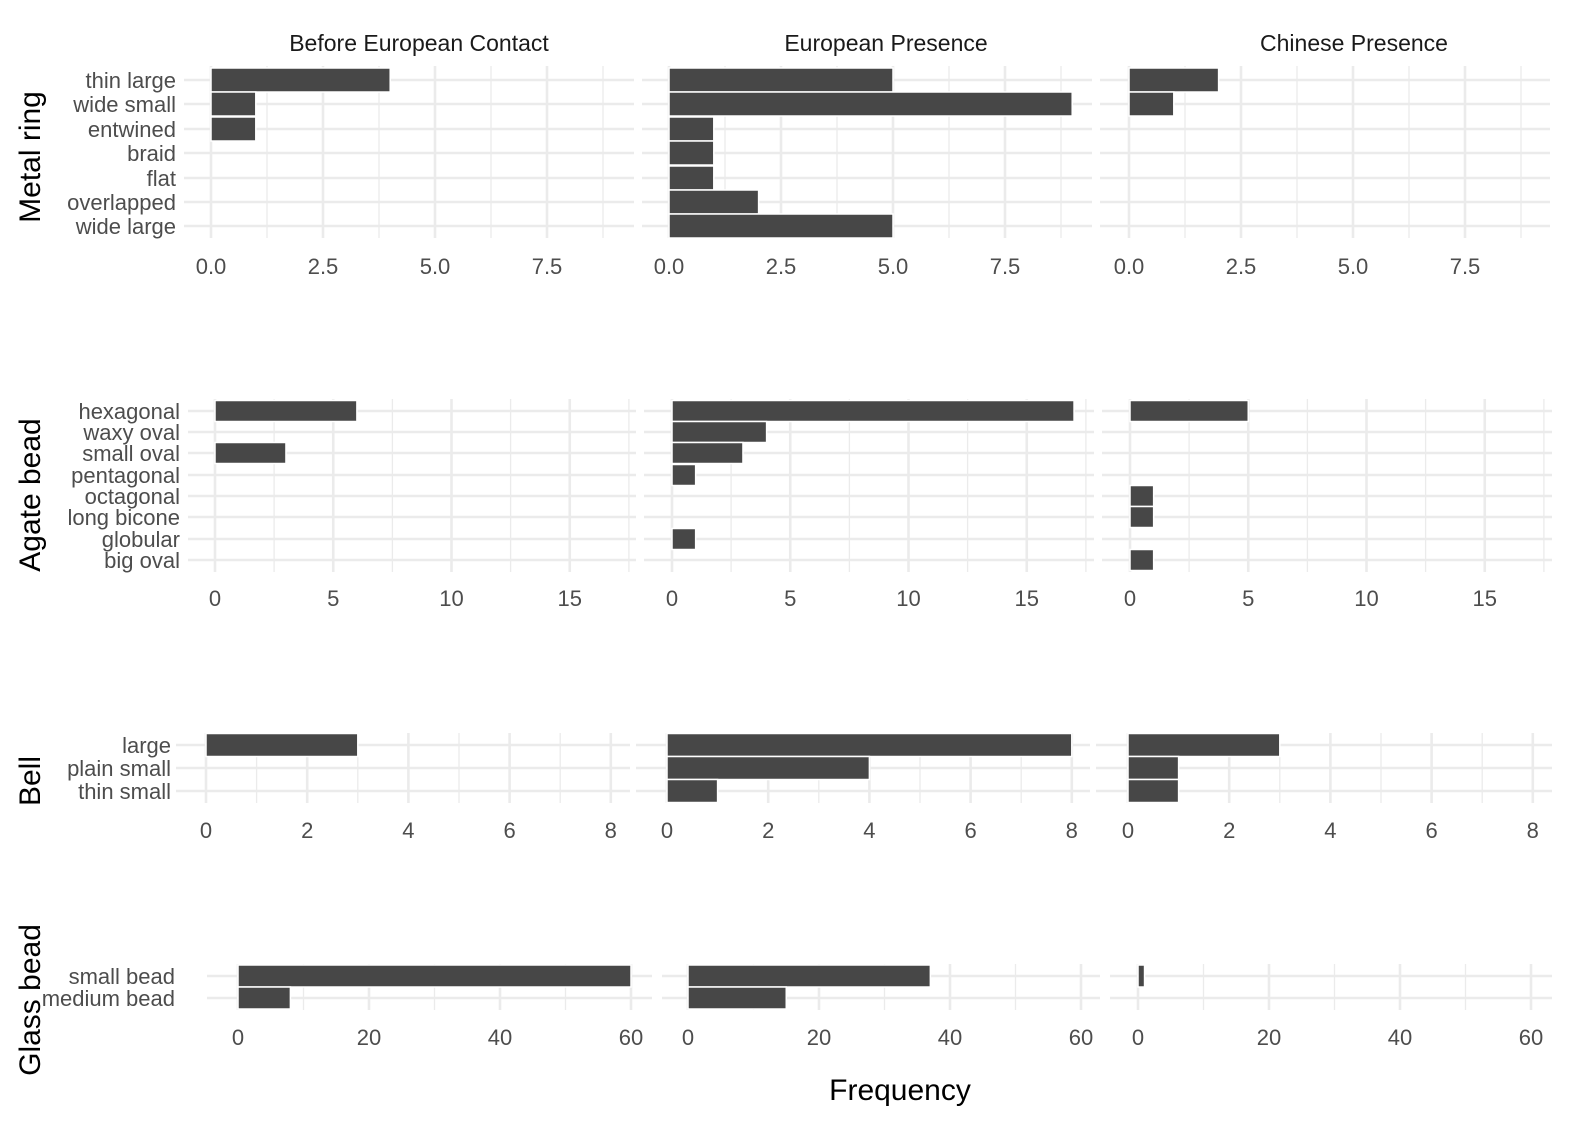 The image size is (1594, 1122). Describe the element at coordinates (124, 104) in the screenshot. I see `category-label: wide small` at that location.